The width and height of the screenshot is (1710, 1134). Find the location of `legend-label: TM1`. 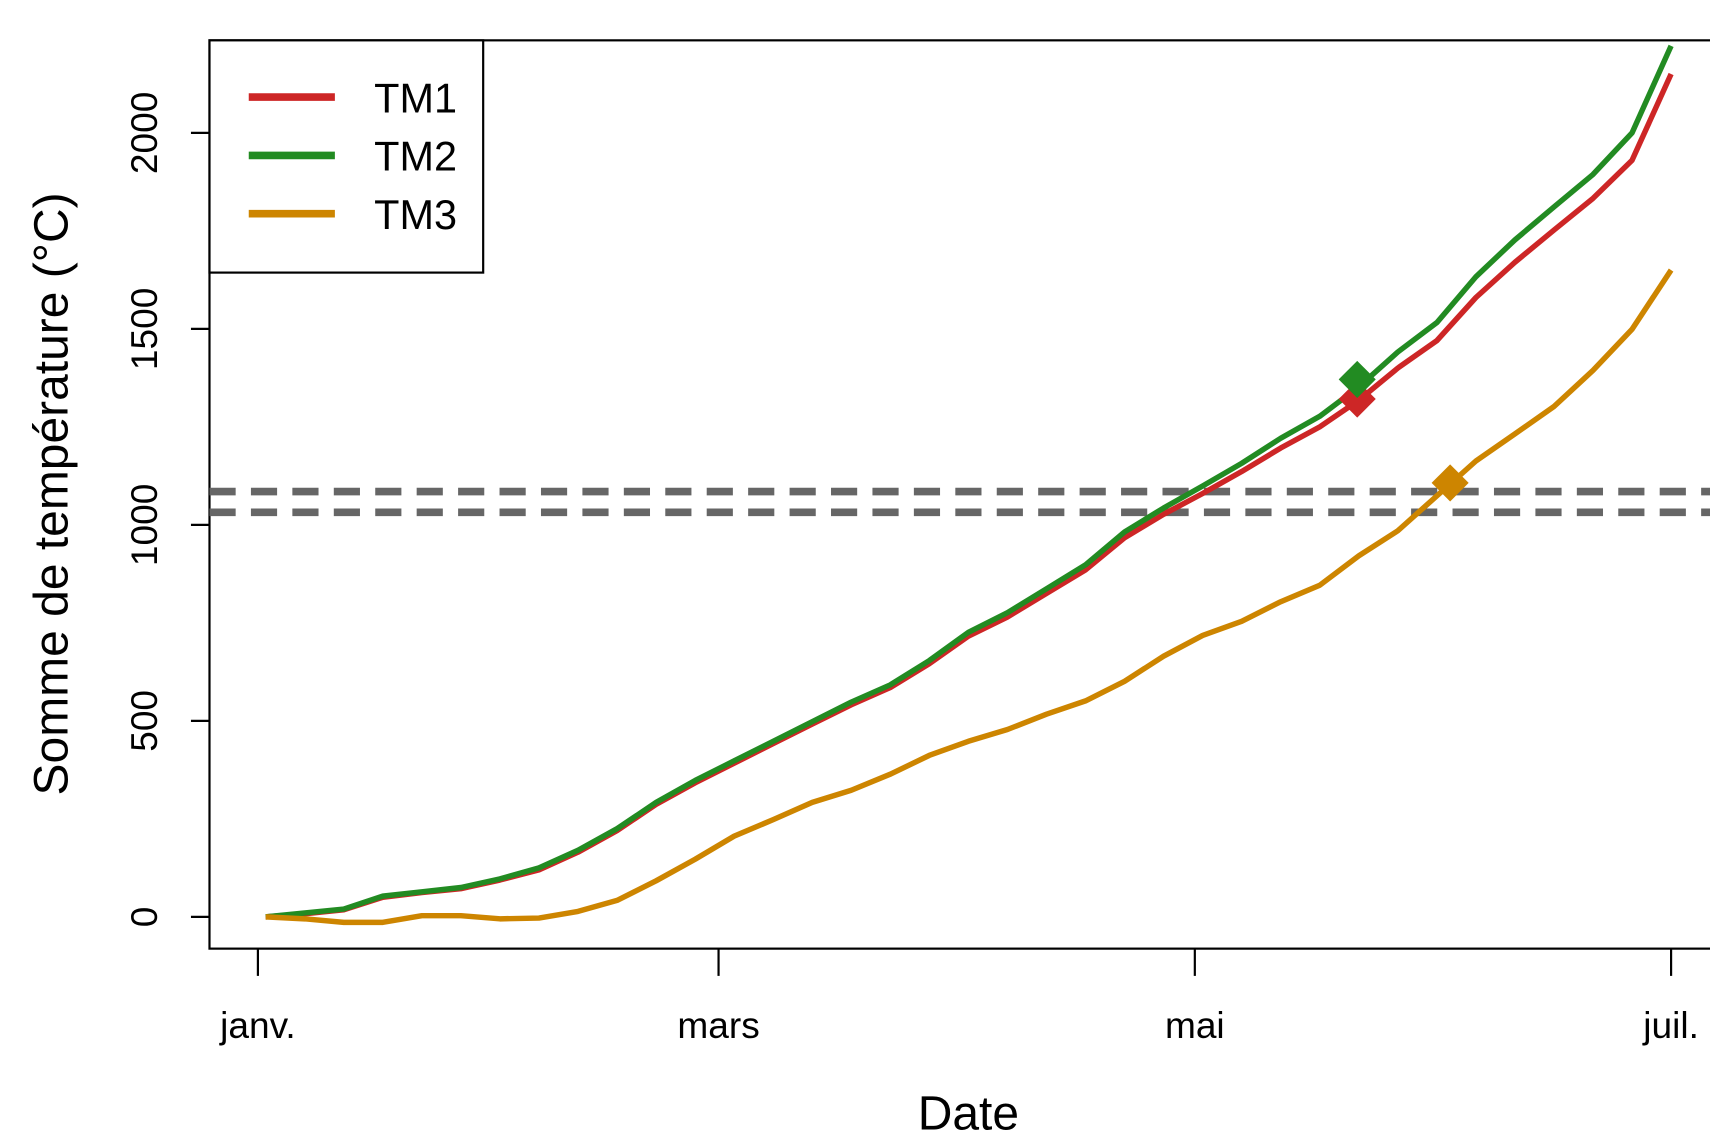

legend-label: TM1 is located at coordinates (415, 97).